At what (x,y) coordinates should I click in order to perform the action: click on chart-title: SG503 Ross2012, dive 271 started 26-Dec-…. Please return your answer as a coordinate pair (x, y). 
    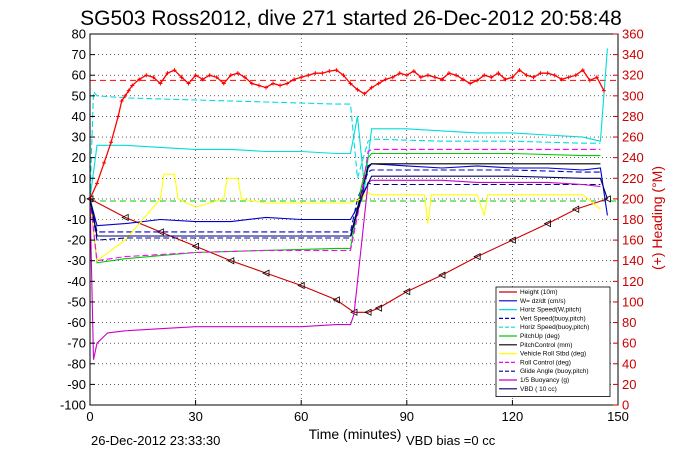
    Looking at the image, I should click on (351, 18).